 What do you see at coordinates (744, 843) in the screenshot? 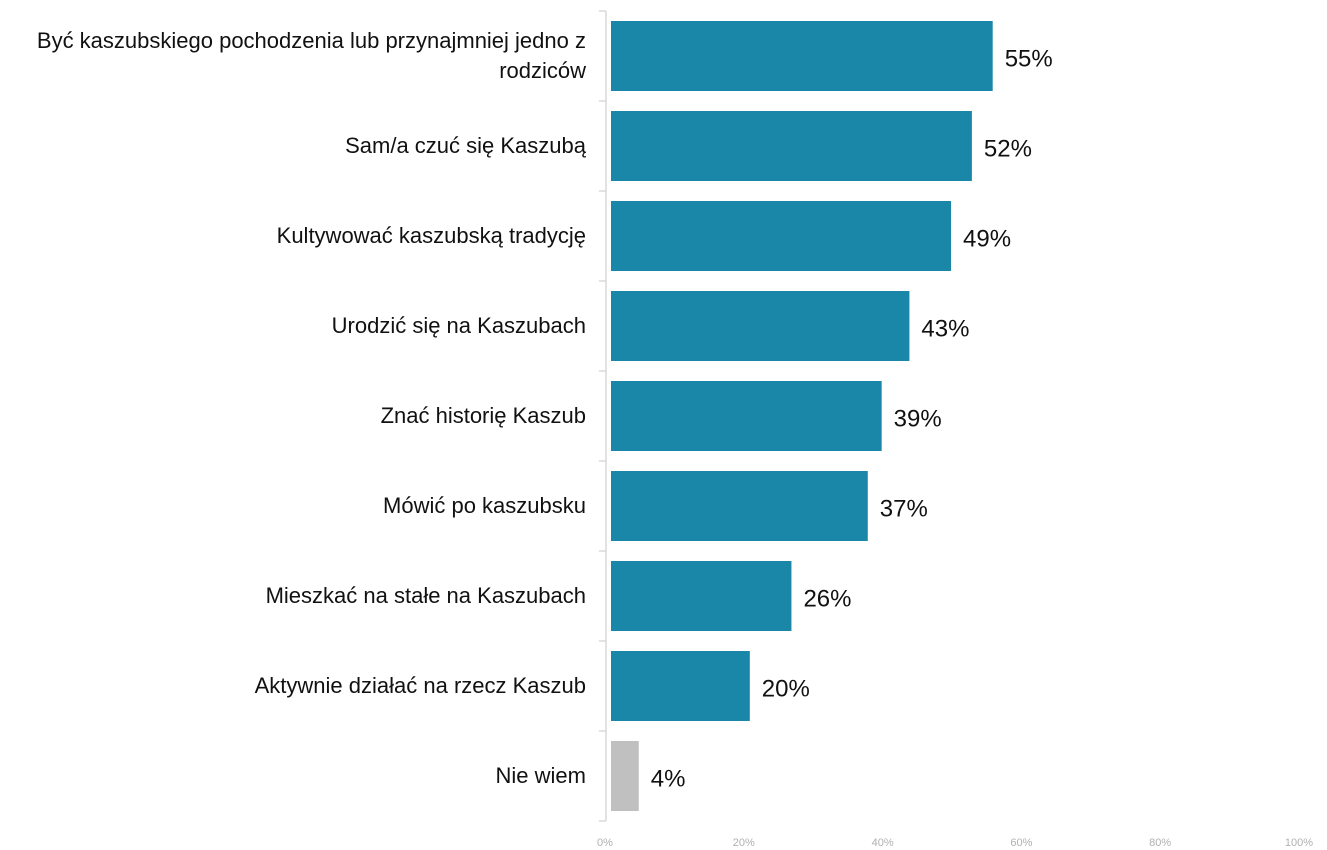
I see `x-tick-label: 20%` at bounding box center [744, 843].